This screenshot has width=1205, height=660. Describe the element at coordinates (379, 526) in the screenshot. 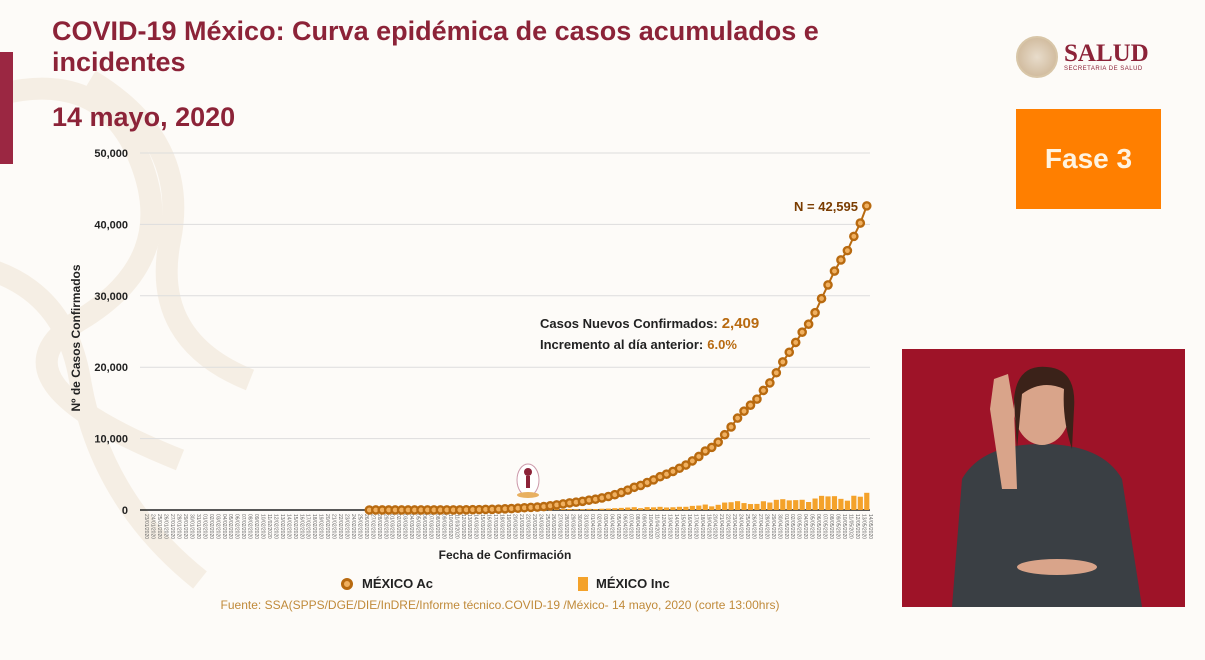

I see `x-tick-label: 28/02/2020` at that location.